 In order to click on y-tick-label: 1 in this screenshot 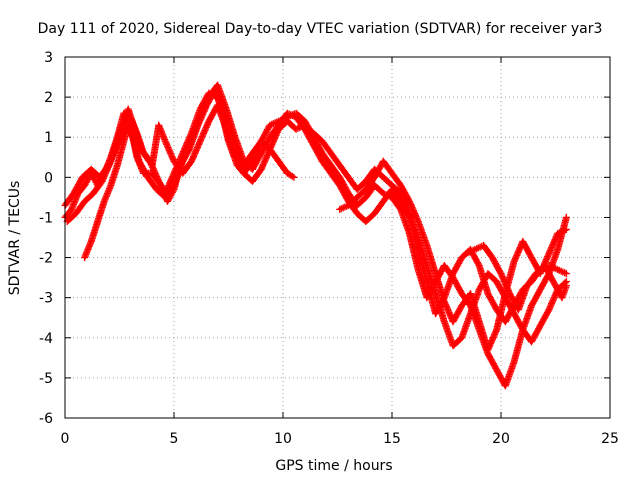, I will do `click(48, 138)`.